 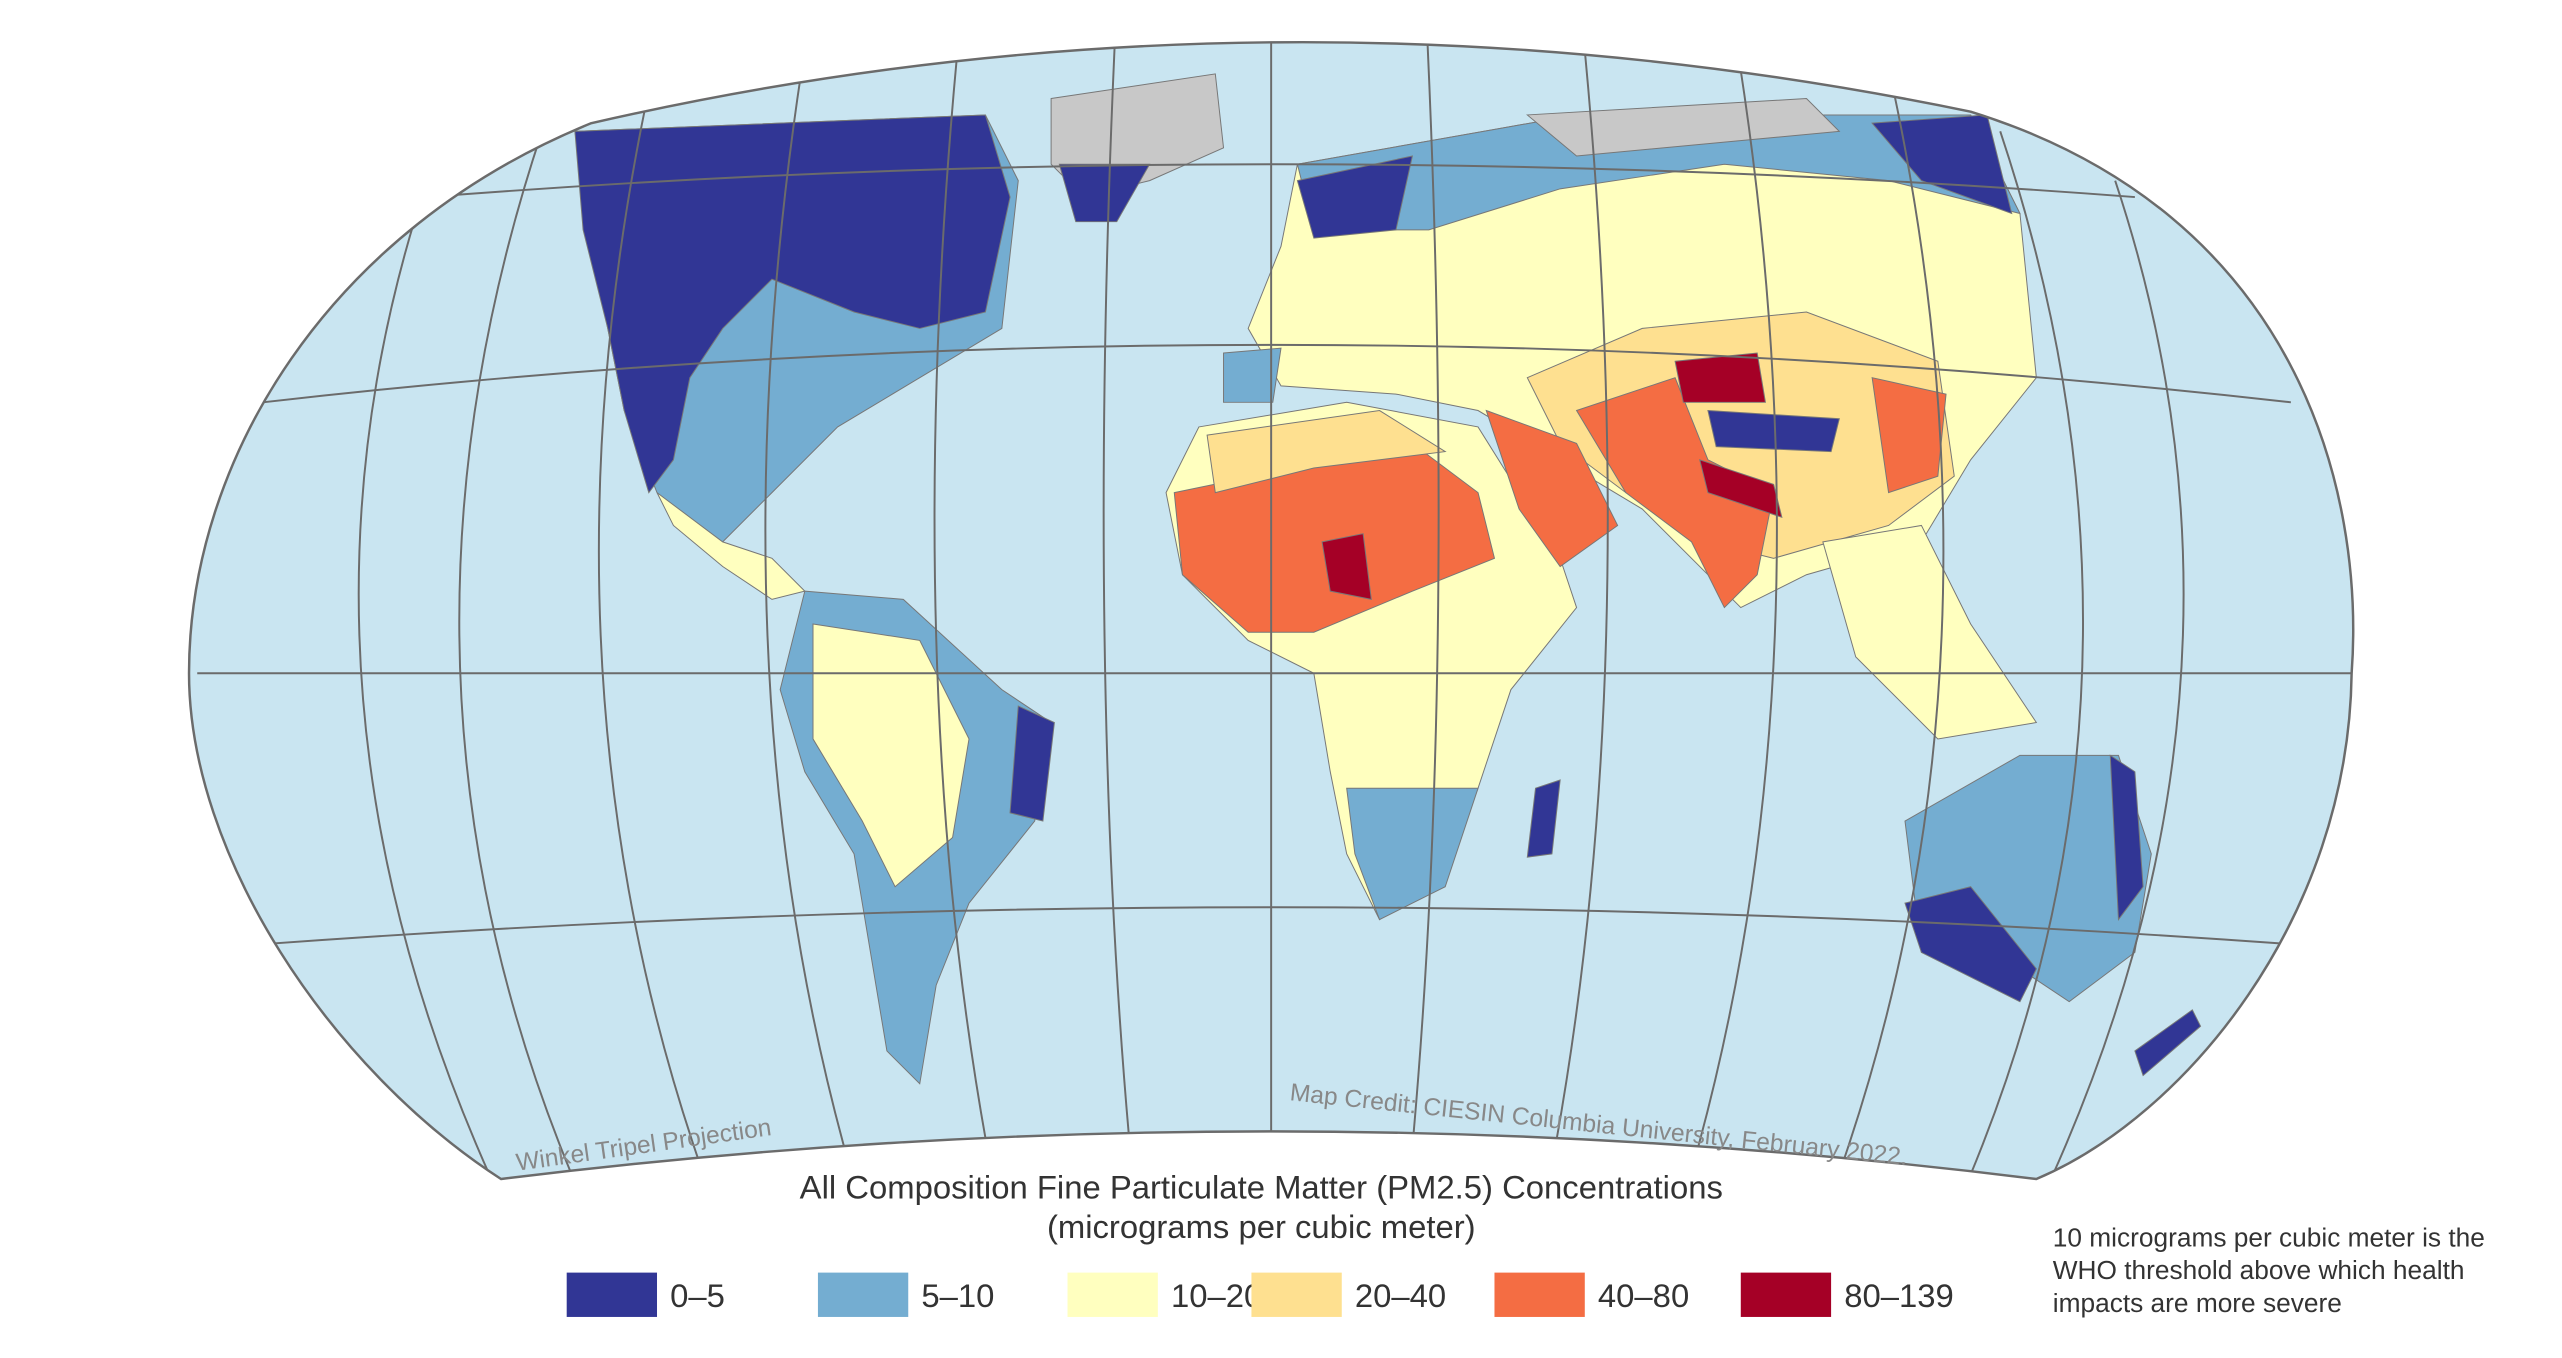 I want to click on legend-label: 5–10, so click(x=957, y=1295).